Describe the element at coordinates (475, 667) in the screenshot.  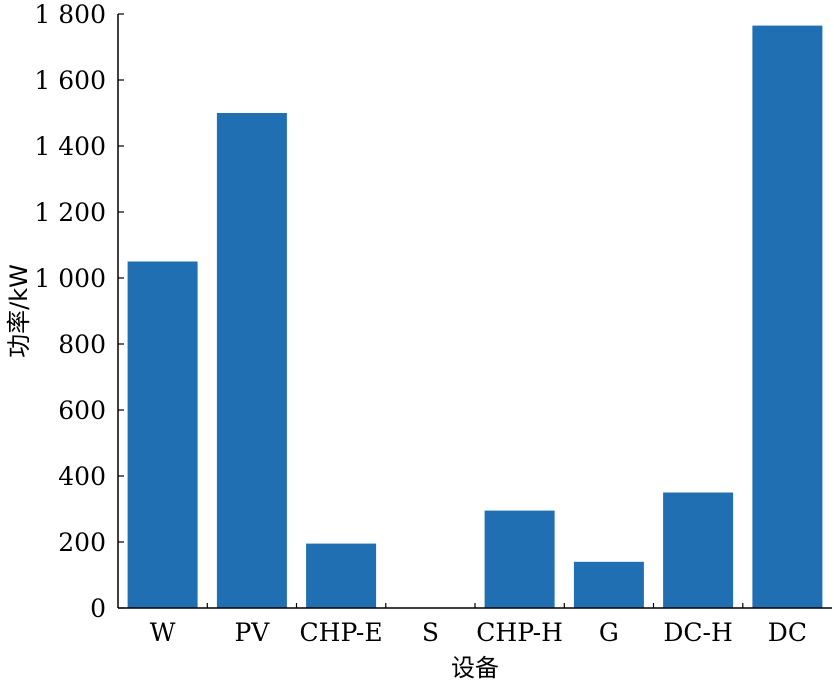
I see `x-axis-title: 设备` at that location.